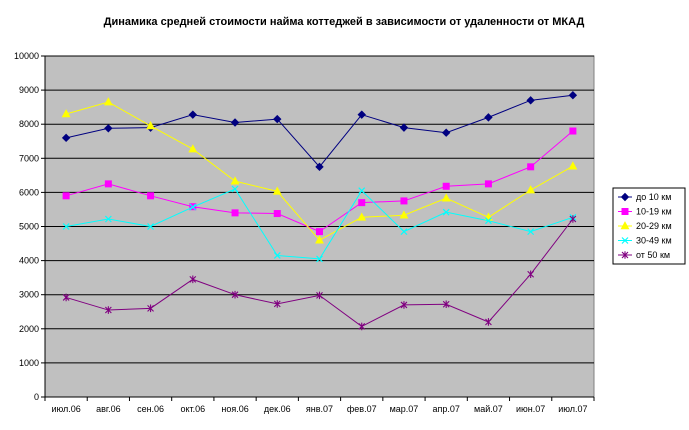 This screenshot has width=689, height=430. Describe the element at coordinates (404, 409) in the screenshot. I see `x-tick-label: мар.07` at that location.